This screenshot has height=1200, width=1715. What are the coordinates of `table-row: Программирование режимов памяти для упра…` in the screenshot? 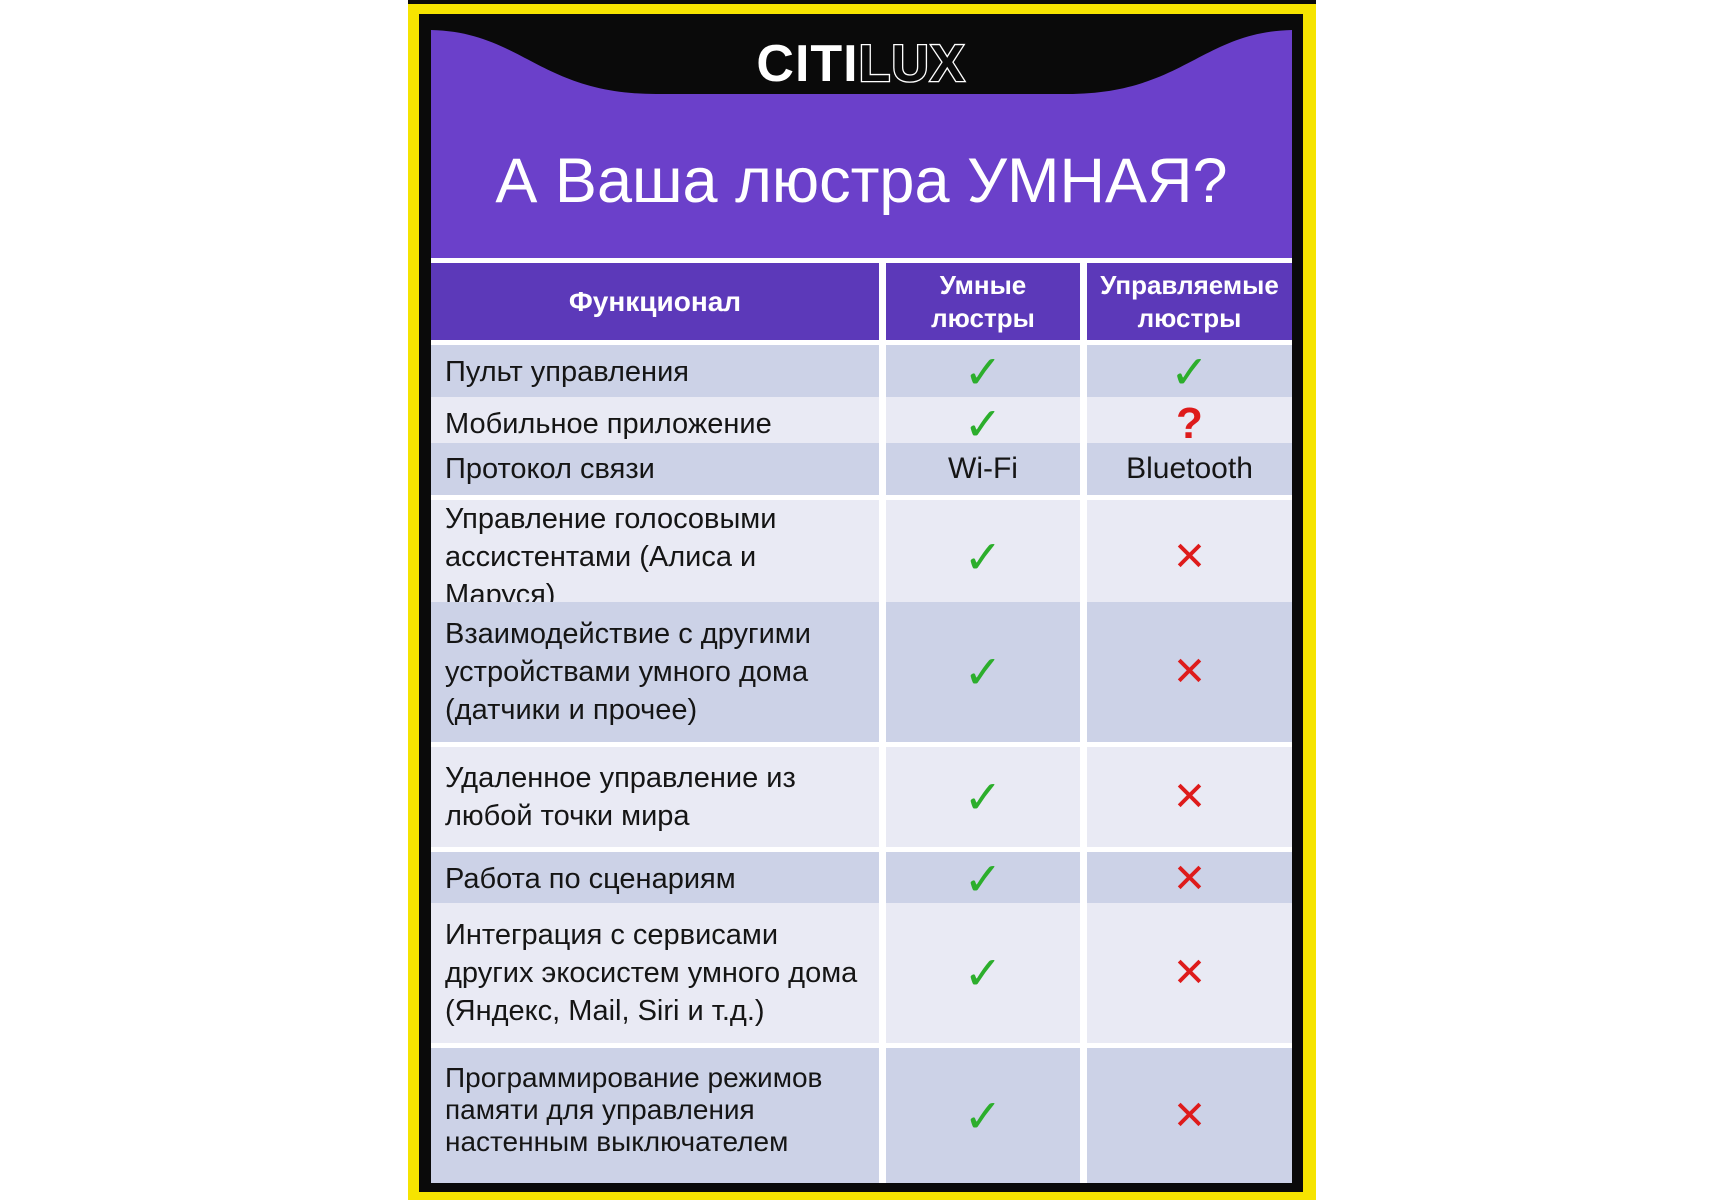 It's located at (861, 1115).